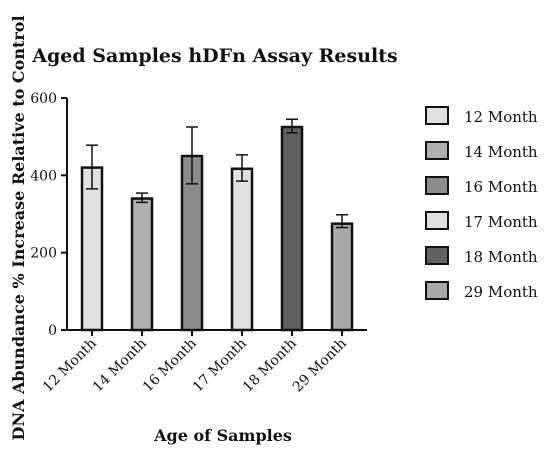 The image size is (550, 453). I want to click on legend-label: 14 Month, so click(501, 152).